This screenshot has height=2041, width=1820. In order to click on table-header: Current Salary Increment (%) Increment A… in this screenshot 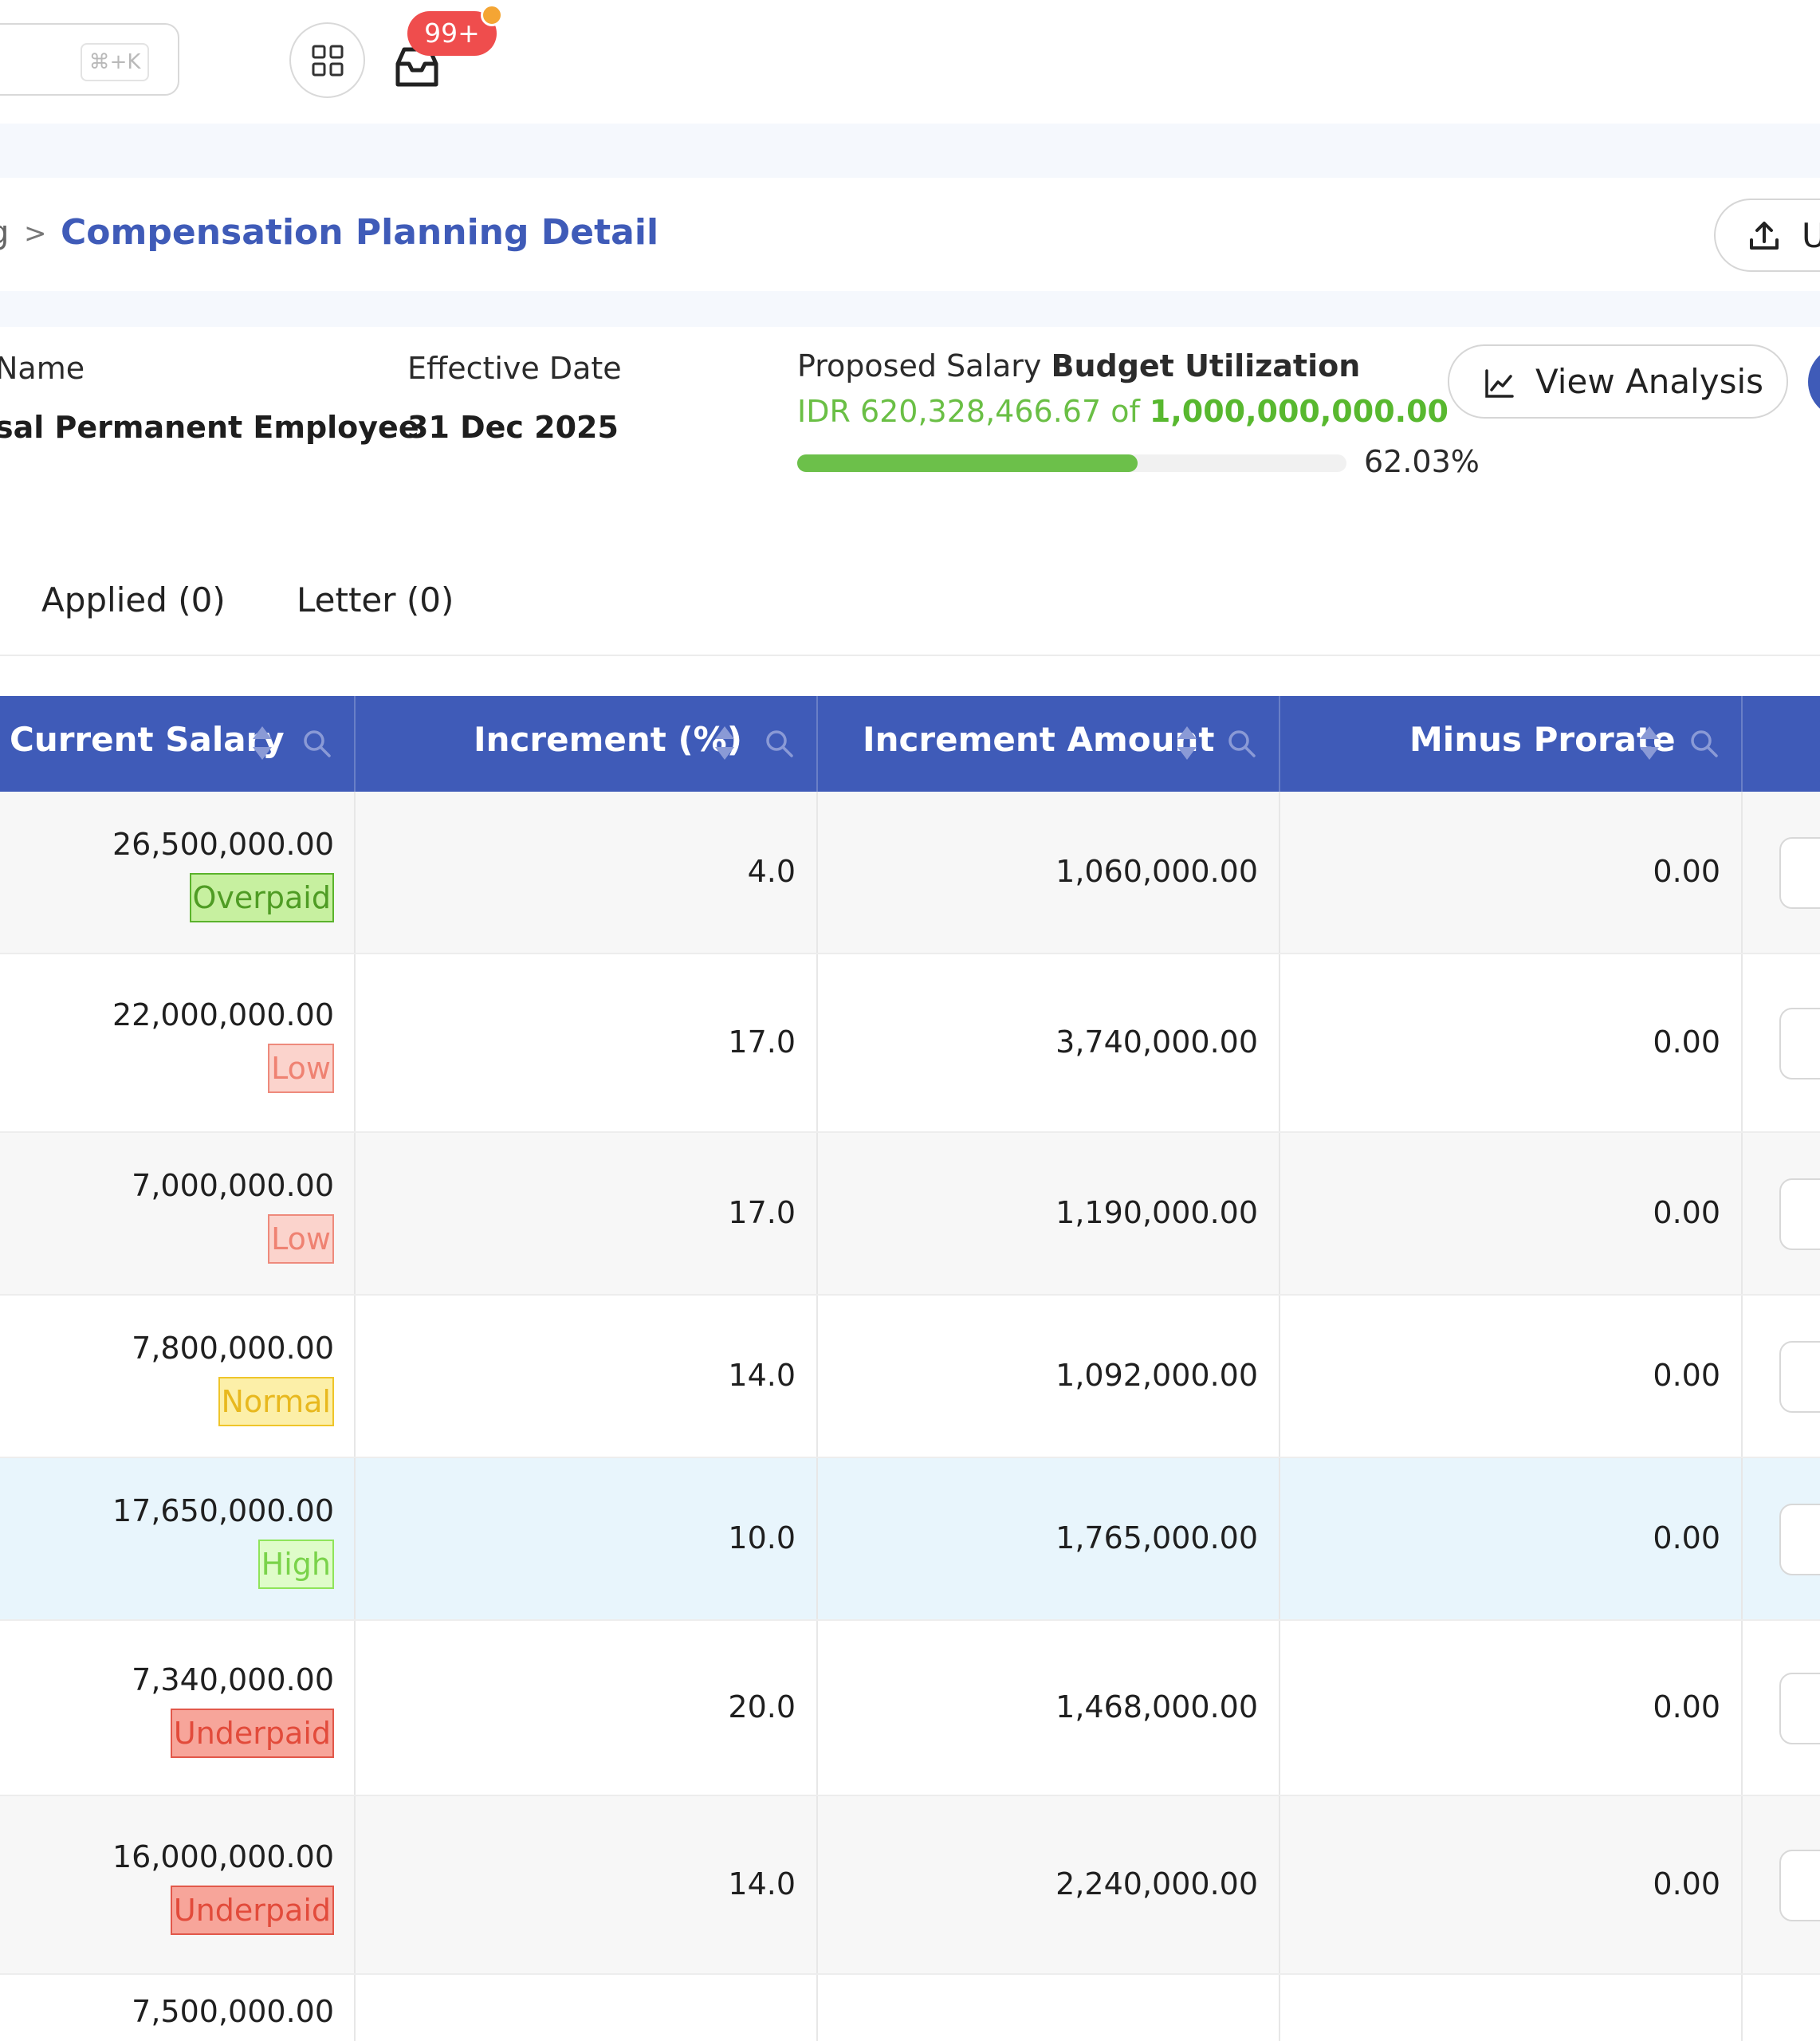, I will do `click(910, 744)`.